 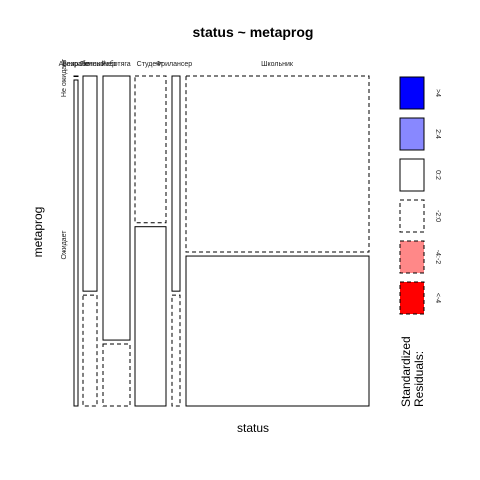 What do you see at coordinates (437, 216) in the screenshot?
I see `legend-label-3: -2:0` at bounding box center [437, 216].